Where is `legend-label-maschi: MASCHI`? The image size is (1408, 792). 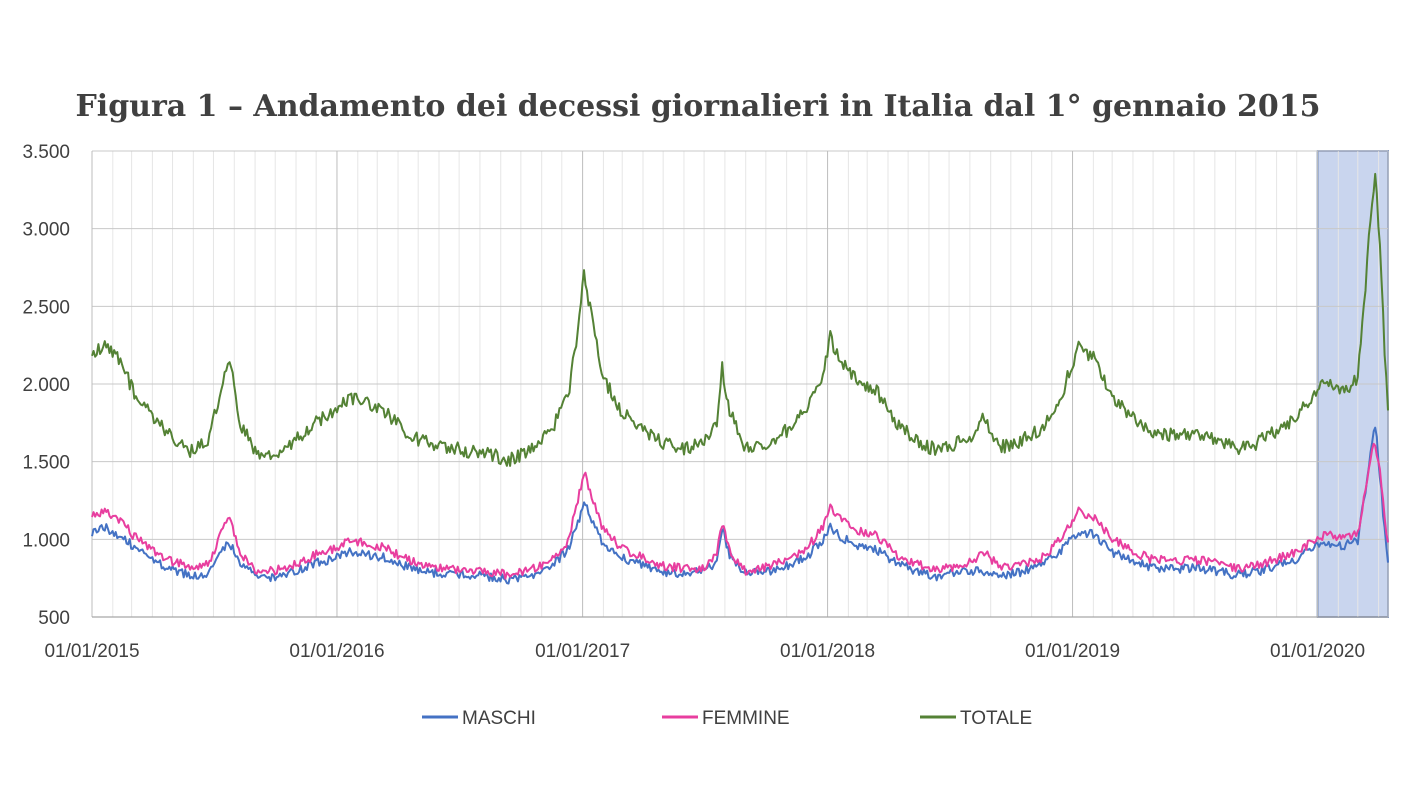
legend-label-maschi: MASCHI is located at coordinates (499, 718).